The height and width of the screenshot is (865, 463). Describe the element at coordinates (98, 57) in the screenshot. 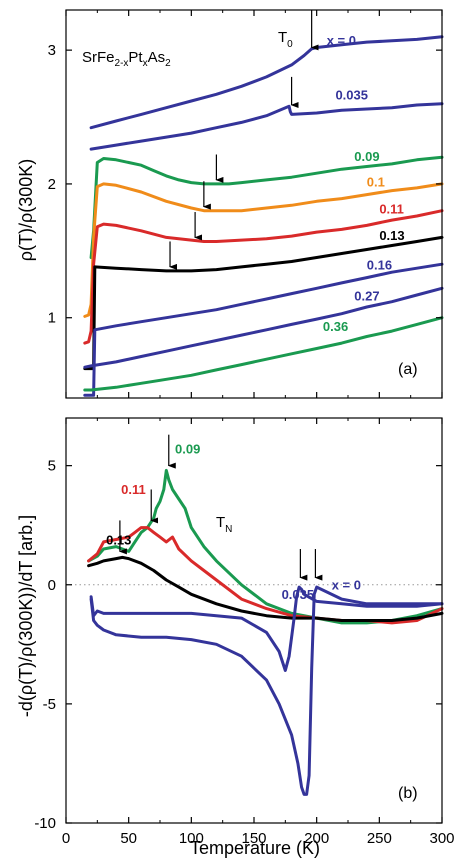

I see `formula-base: SrFe` at that location.